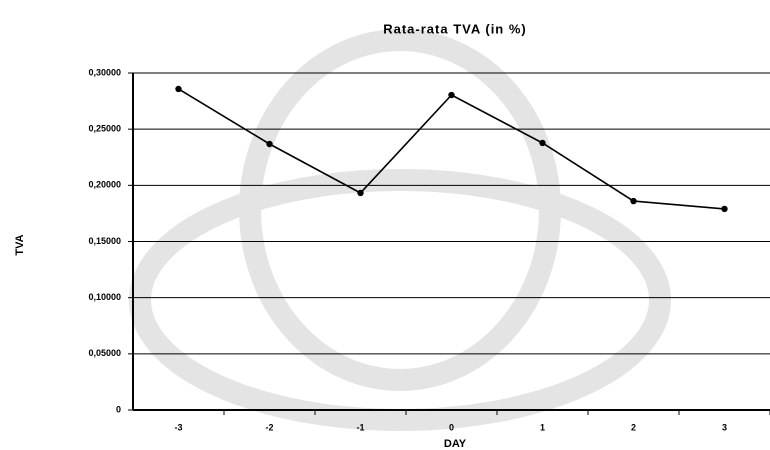 The width and height of the screenshot is (770, 450). What do you see at coordinates (104, 185) in the screenshot?
I see `y-tick-label: 0,20000` at bounding box center [104, 185].